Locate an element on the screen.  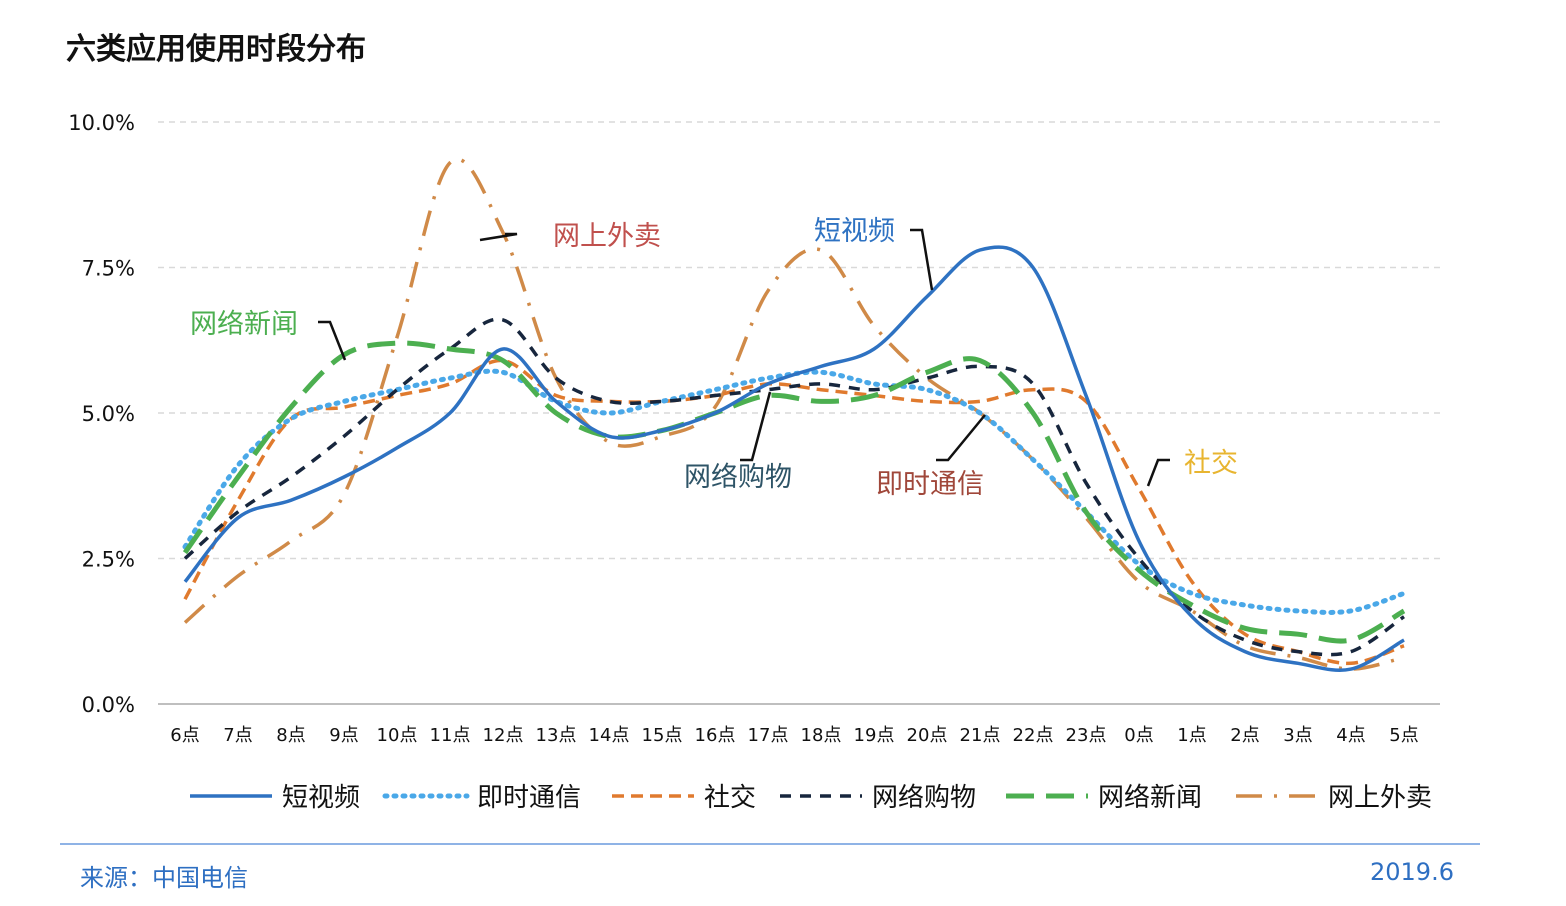
y-tick-label: 10.0% is located at coordinates (101, 123).